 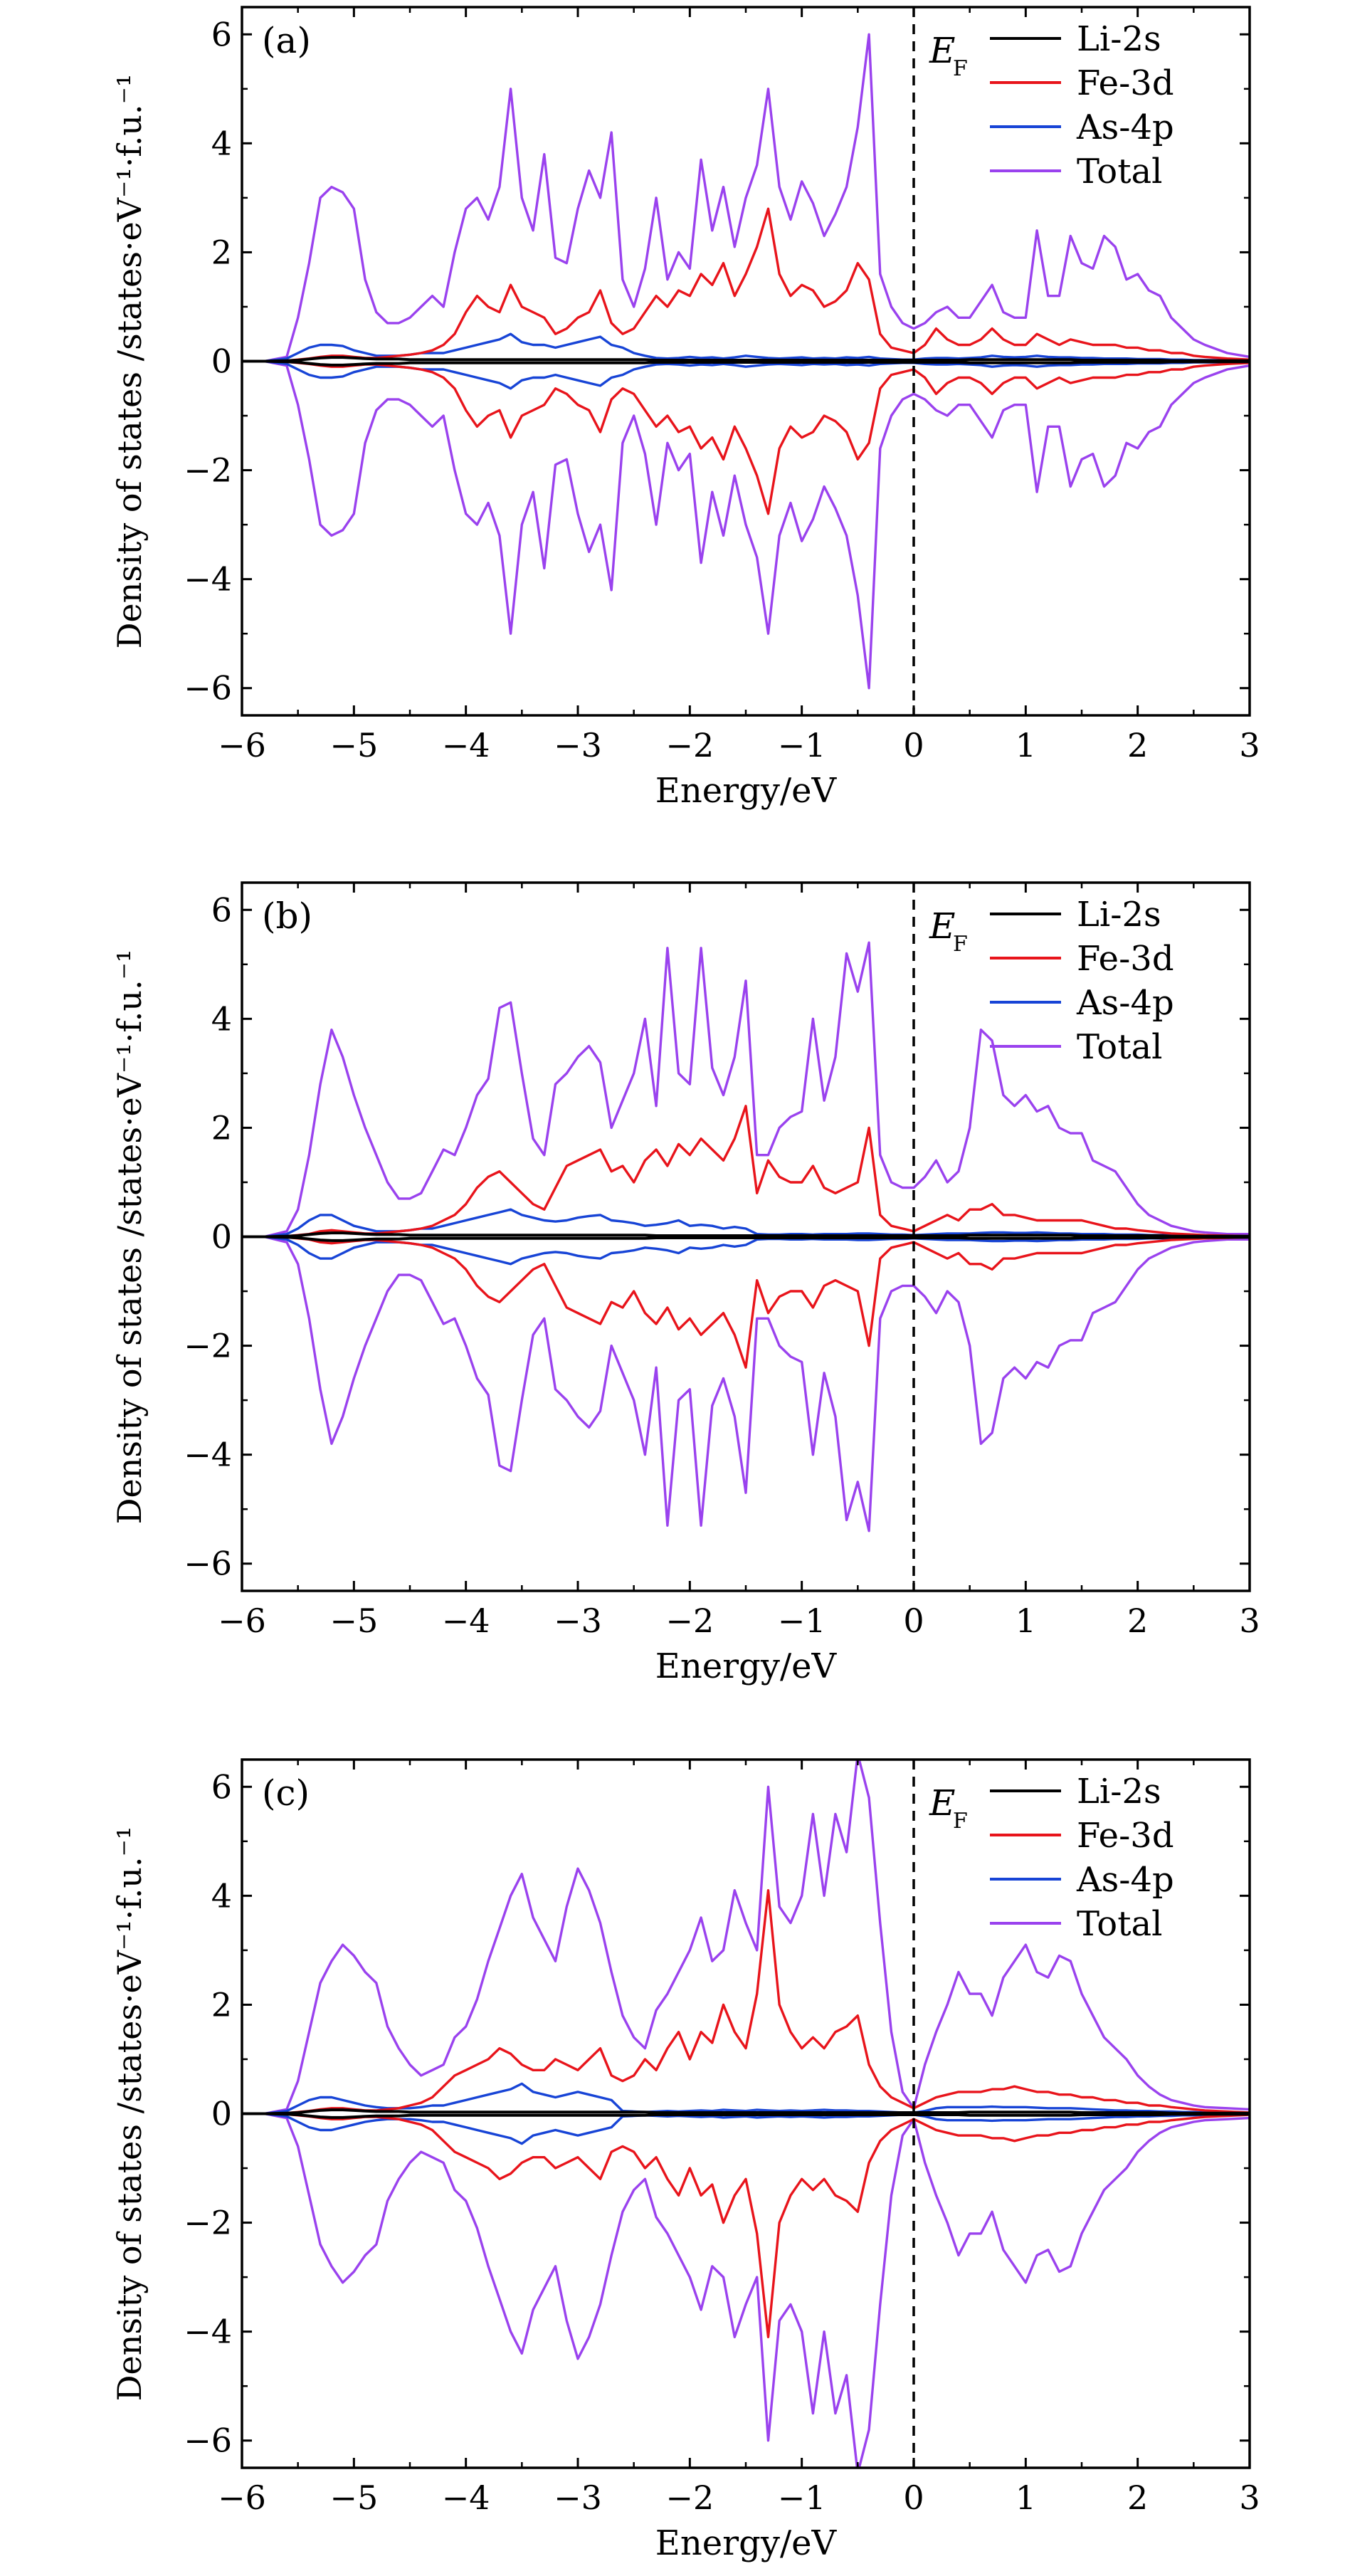 What do you see at coordinates (746, 2098) in the screenshot?
I see `series-as-4p-spin-up` at bounding box center [746, 2098].